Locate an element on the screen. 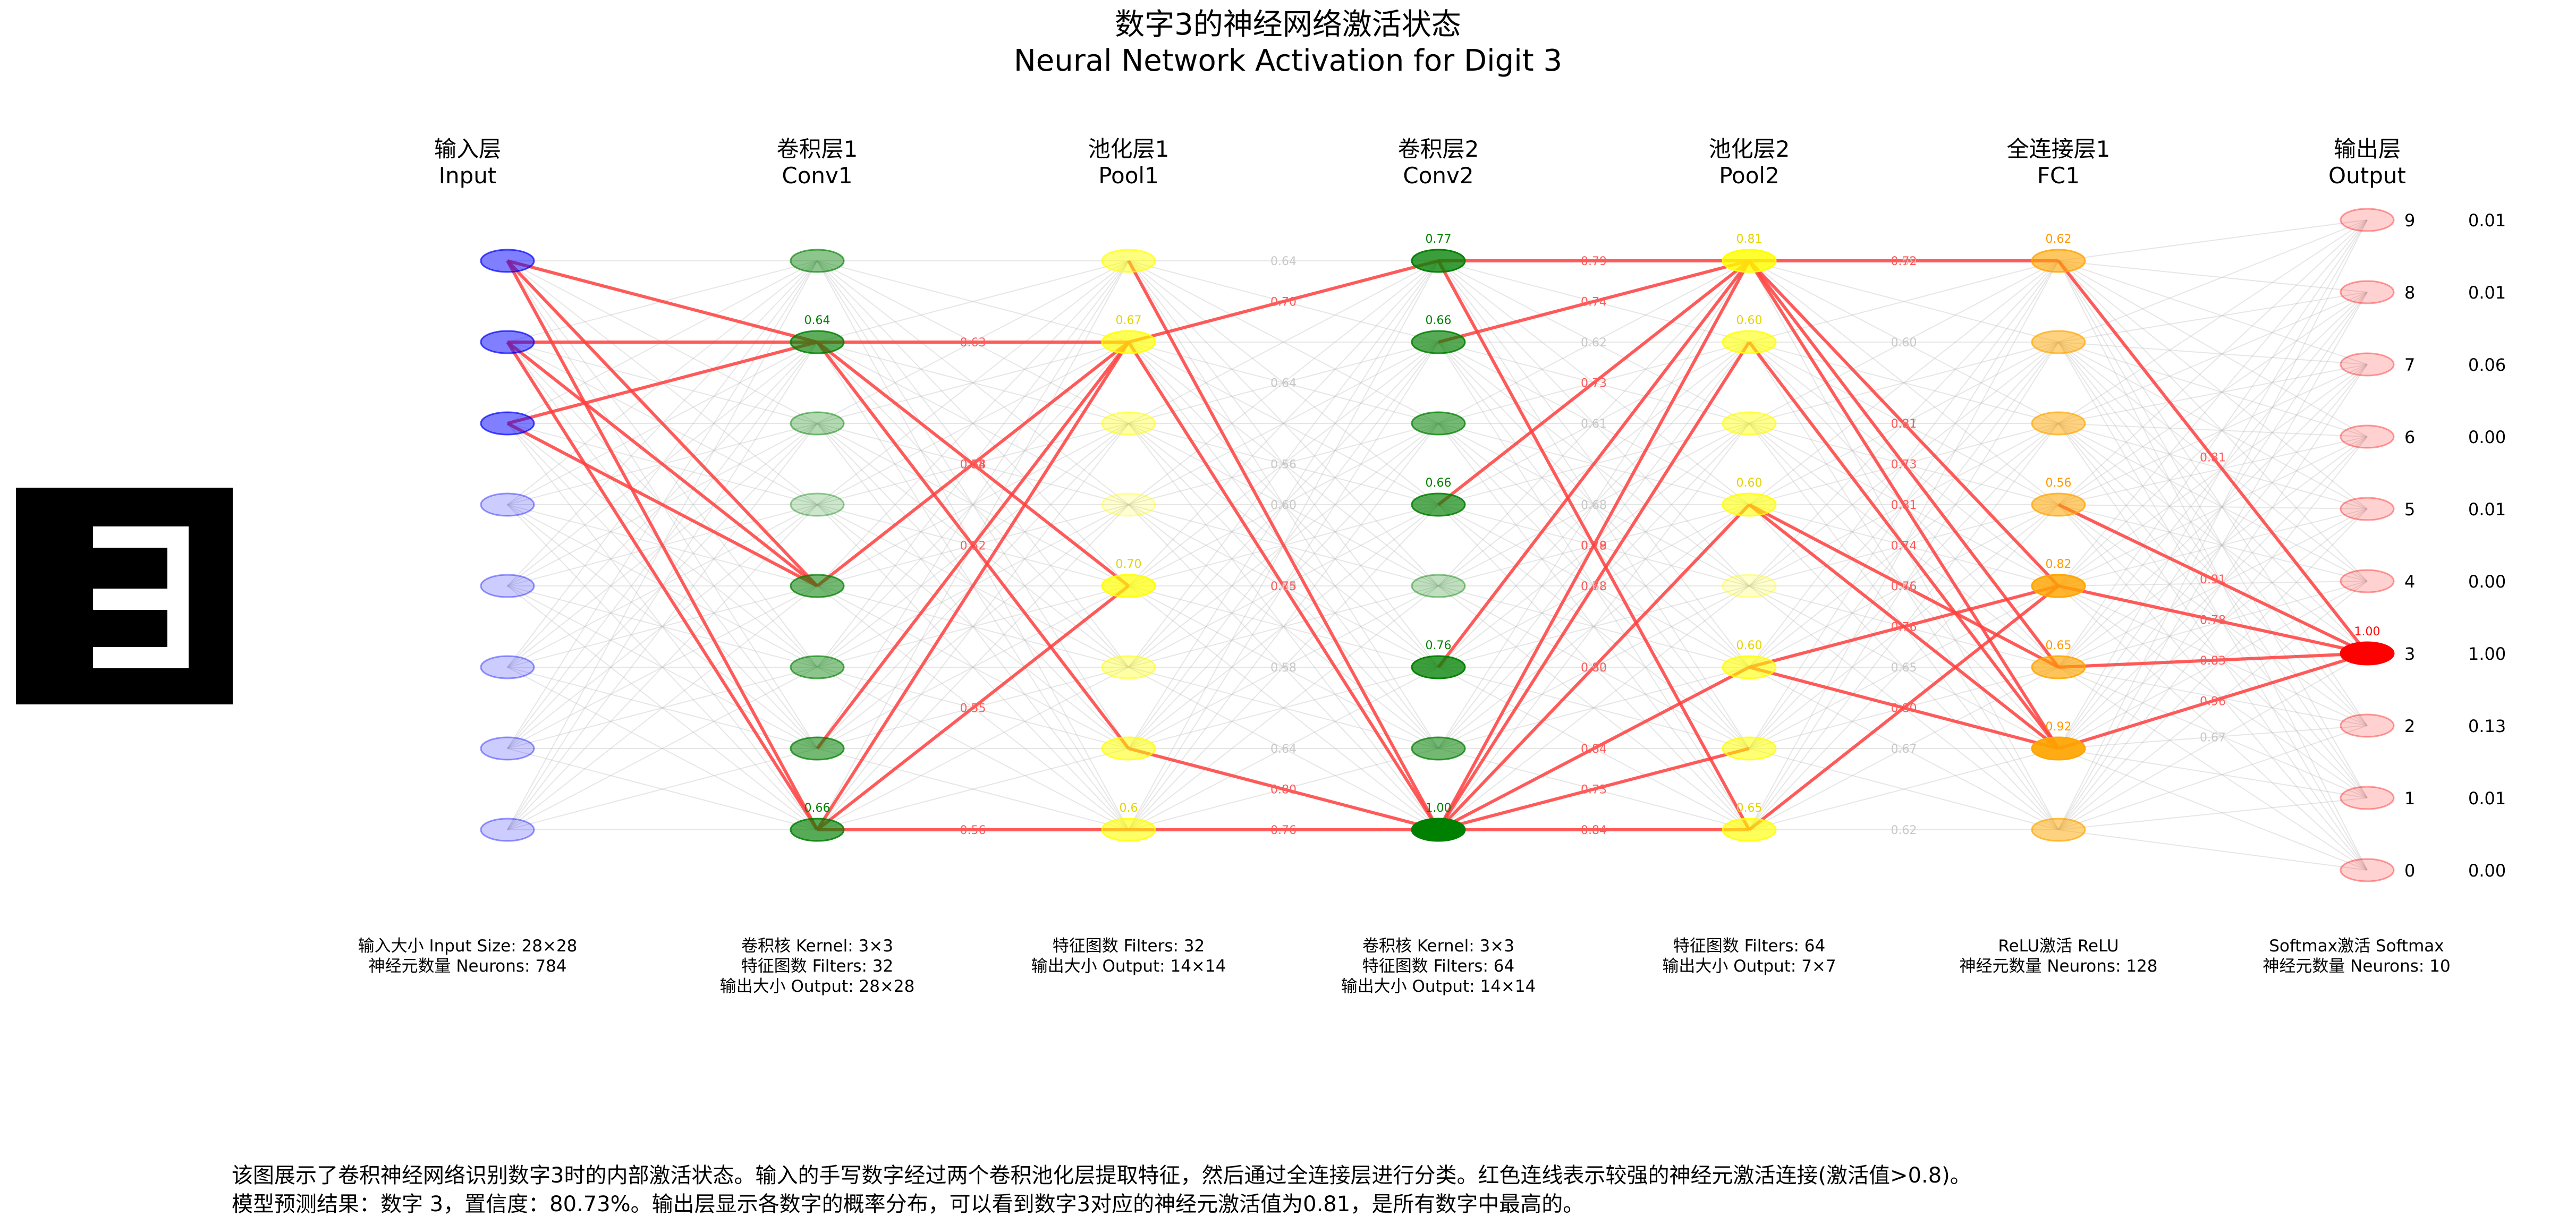 This screenshot has width=2576, height=1225. weak-connection-label: 0.60 is located at coordinates (1283, 505).